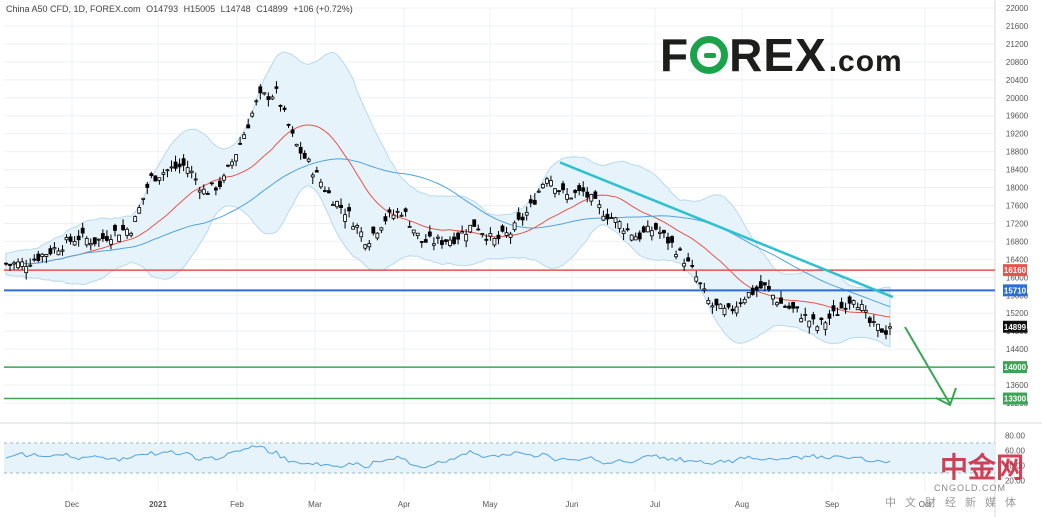 This screenshot has height=517, width=1042. What do you see at coordinates (982, 466) in the screenshot?
I see `cngold-watermark: 中金网` at bounding box center [982, 466].